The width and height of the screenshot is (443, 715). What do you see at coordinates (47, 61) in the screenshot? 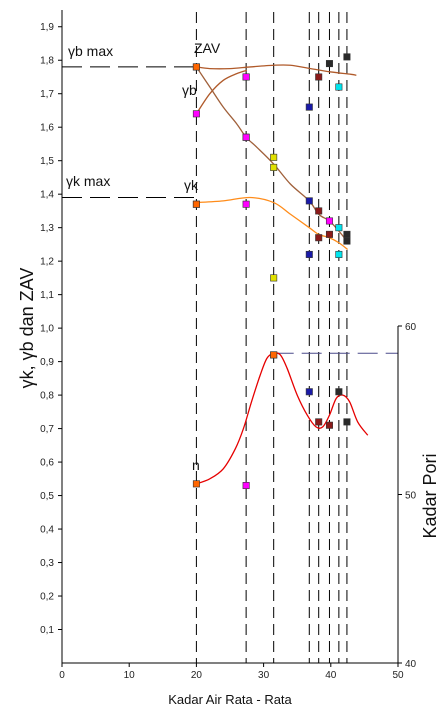
I see `y-tick-label-17: 1,8` at bounding box center [47, 61].